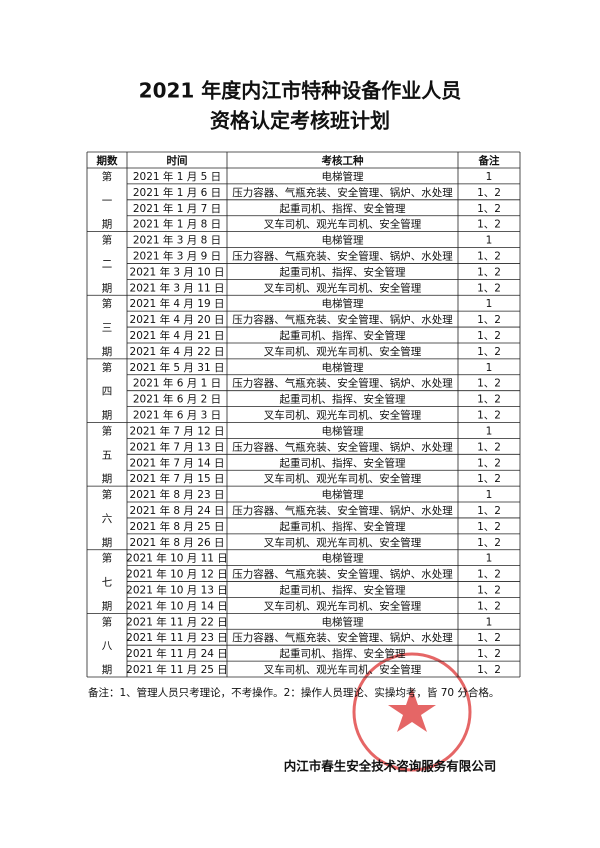 This screenshot has width=600, height=848. What do you see at coordinates (390, 766) in the screenshot?
I see `organization: 内江市春生安全技术咨询服务有限公司` at bounding box center [390, 766].